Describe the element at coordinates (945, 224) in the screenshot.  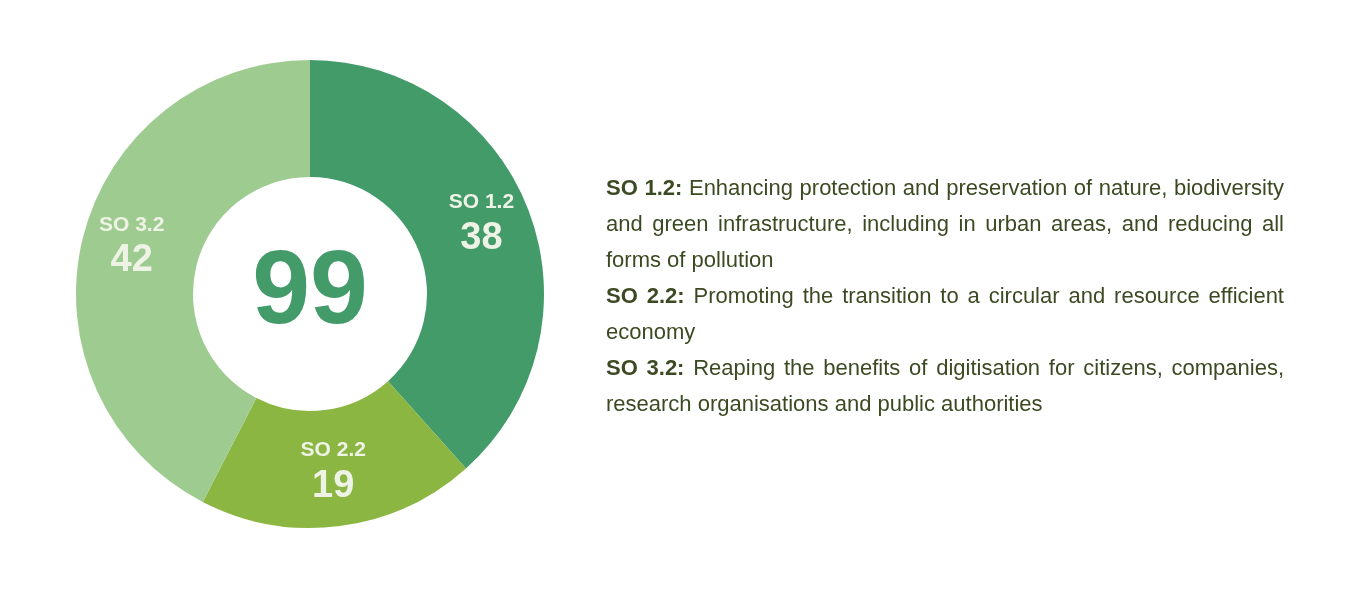
I see `text: SO 1.2: Enhancing protection and preservation of nature, biodiversity and green infrastructure, including in urban areas, and reducing all forms of pollution` at that location.